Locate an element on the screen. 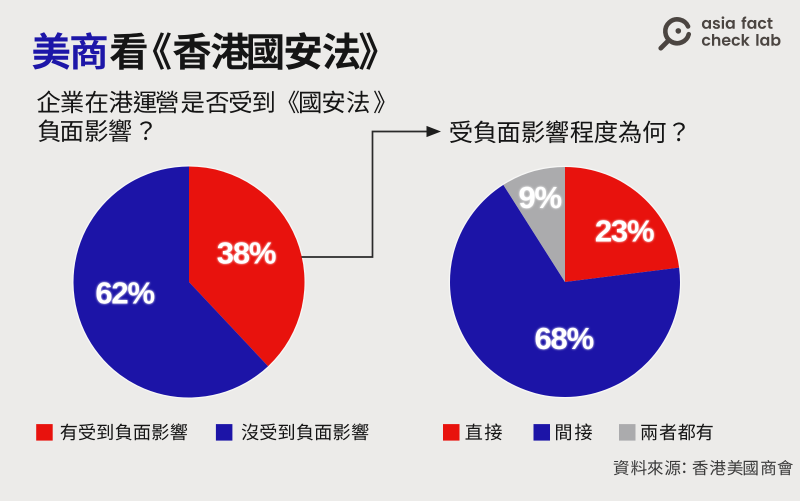 The width and height of the screenshot is (800, 501). svg-text: 23% is located at coordinates (624, 230).